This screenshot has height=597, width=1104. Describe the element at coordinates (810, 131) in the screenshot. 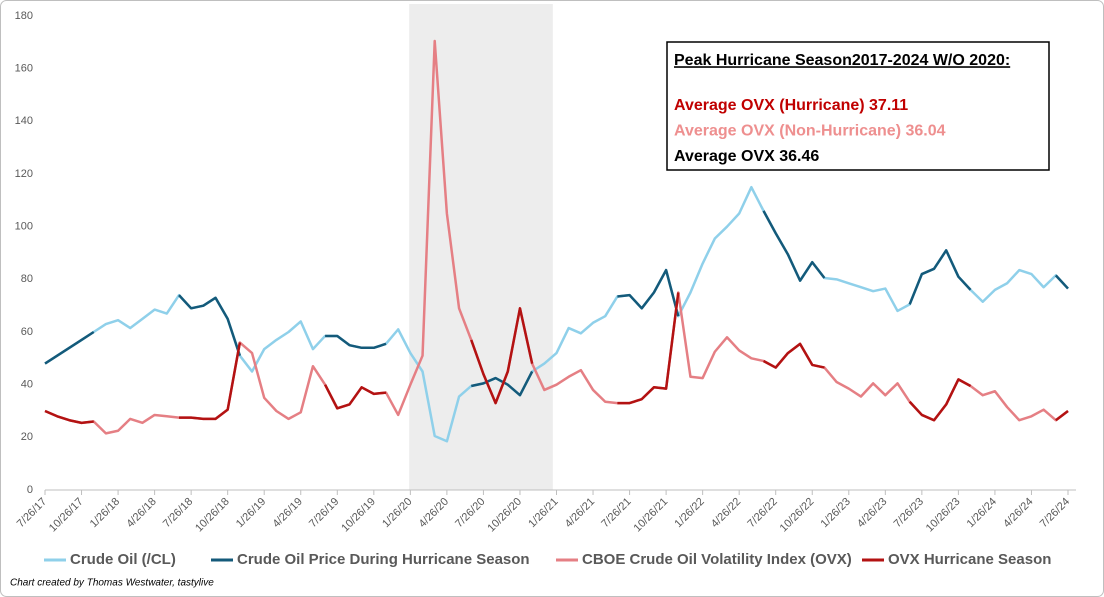

I see `annotation-line: Average OVX (Non-Hurricane) 36.04` at that location.